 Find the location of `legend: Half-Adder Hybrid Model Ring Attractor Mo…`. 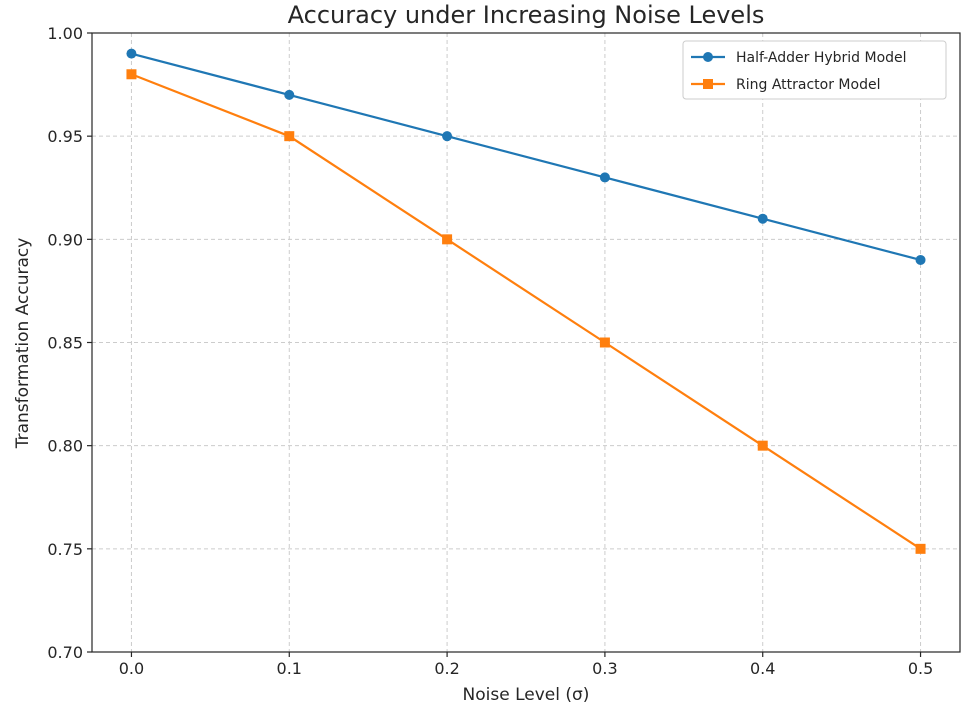

legend: Half-Adder Hybrid Model Ring Attractor Mo… is located at coordinates (814, 70).